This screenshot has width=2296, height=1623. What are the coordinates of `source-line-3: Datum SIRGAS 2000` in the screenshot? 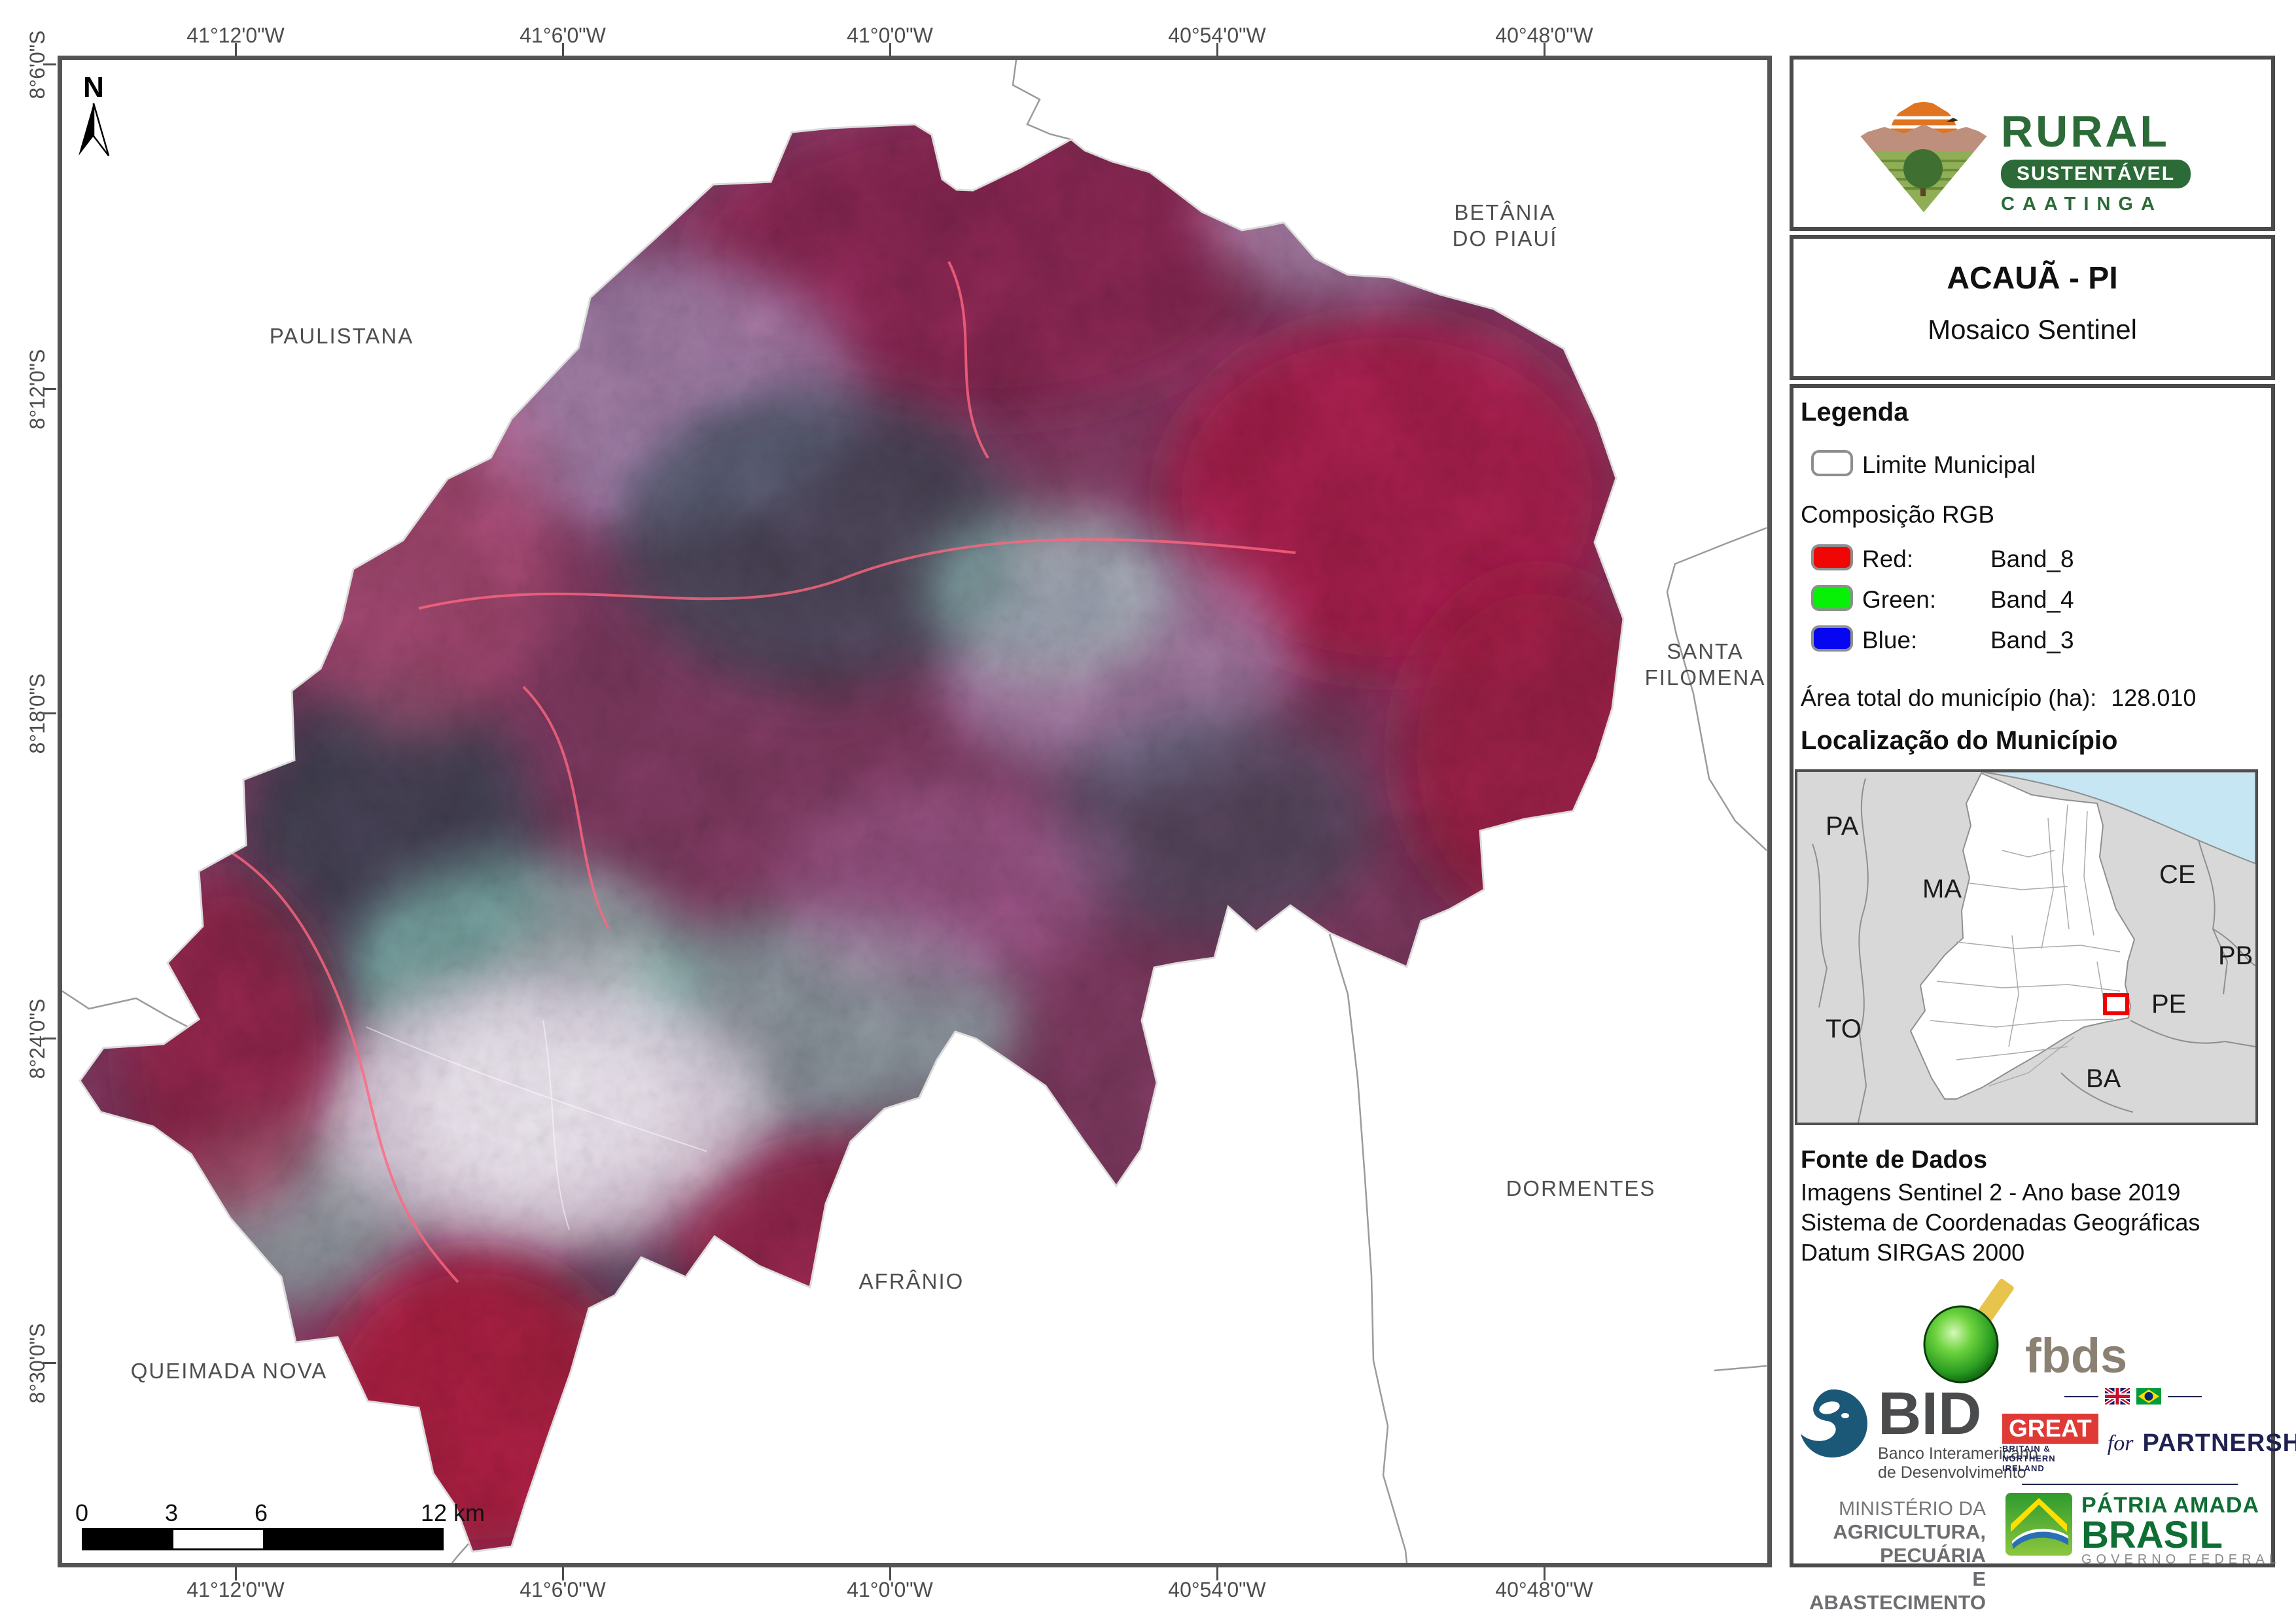 It's located at (1913, 1253).